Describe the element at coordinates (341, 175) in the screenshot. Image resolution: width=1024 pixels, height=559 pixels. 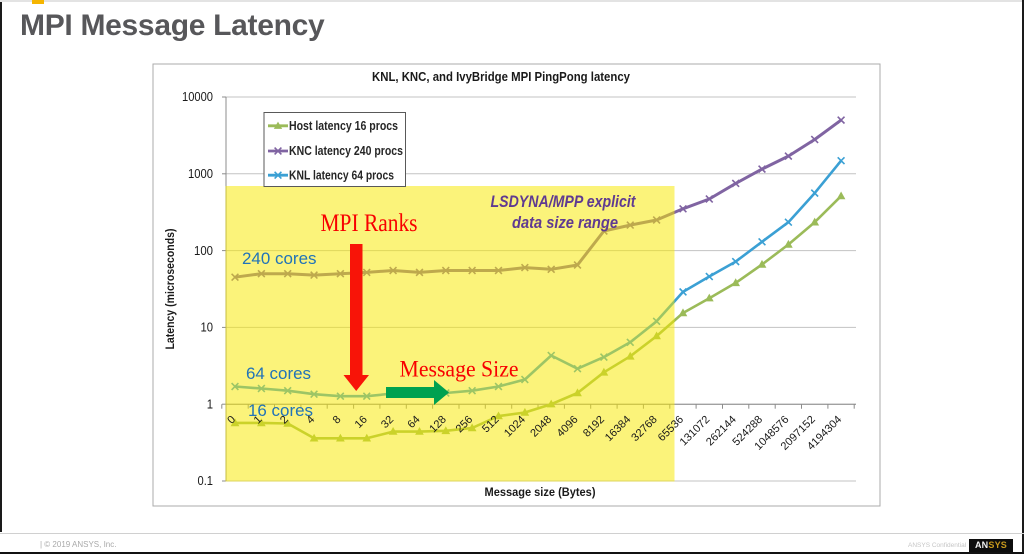
I see `svg-text: KNL latency 64 procs` at that location.